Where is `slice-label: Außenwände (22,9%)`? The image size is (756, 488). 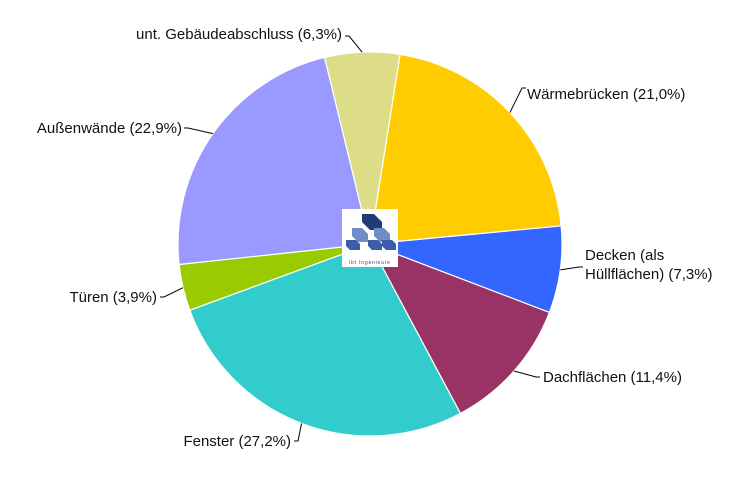 slice-label: Außenwände (22,9%) is located at coordinates (109, 128).